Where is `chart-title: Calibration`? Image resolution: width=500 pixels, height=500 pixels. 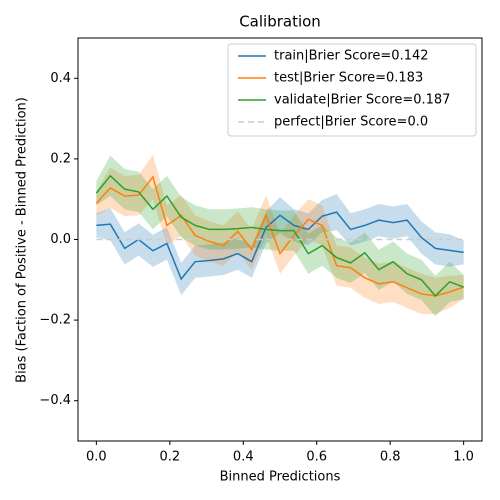 chart-title: Calibration is located at coordinates (280, 22).